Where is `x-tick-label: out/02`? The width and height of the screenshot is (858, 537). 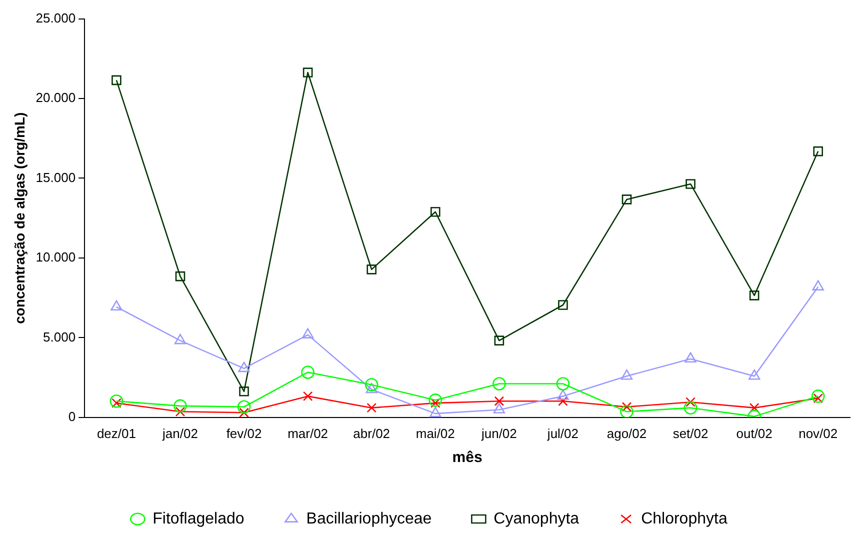
x-tick-label: out/02 is located at coordinates (754, 433).